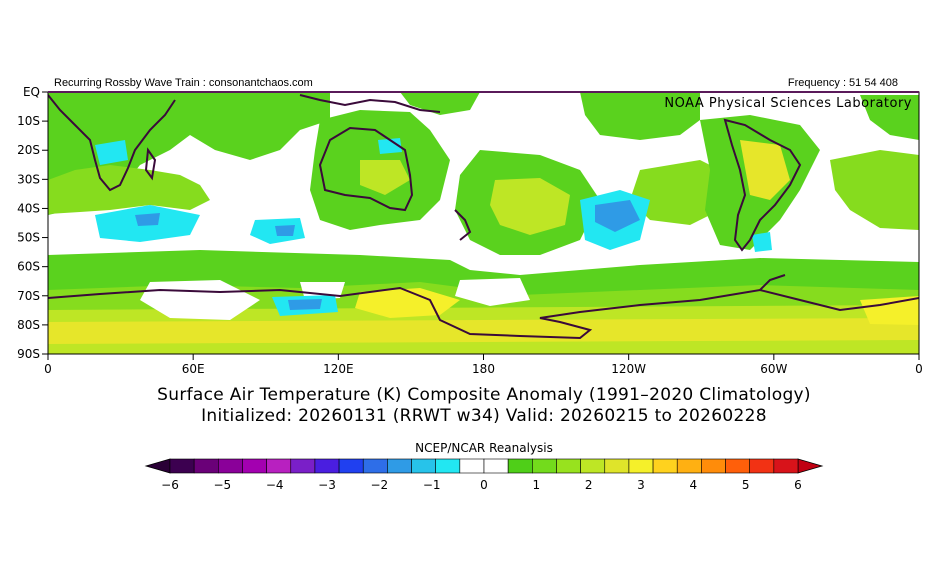 This screenshot has height=584, width=930. What do you see at coordinates (31, 92) in the screenshot?
I see `latitude-tick-label: EQ` at bounding box center [31, 92].